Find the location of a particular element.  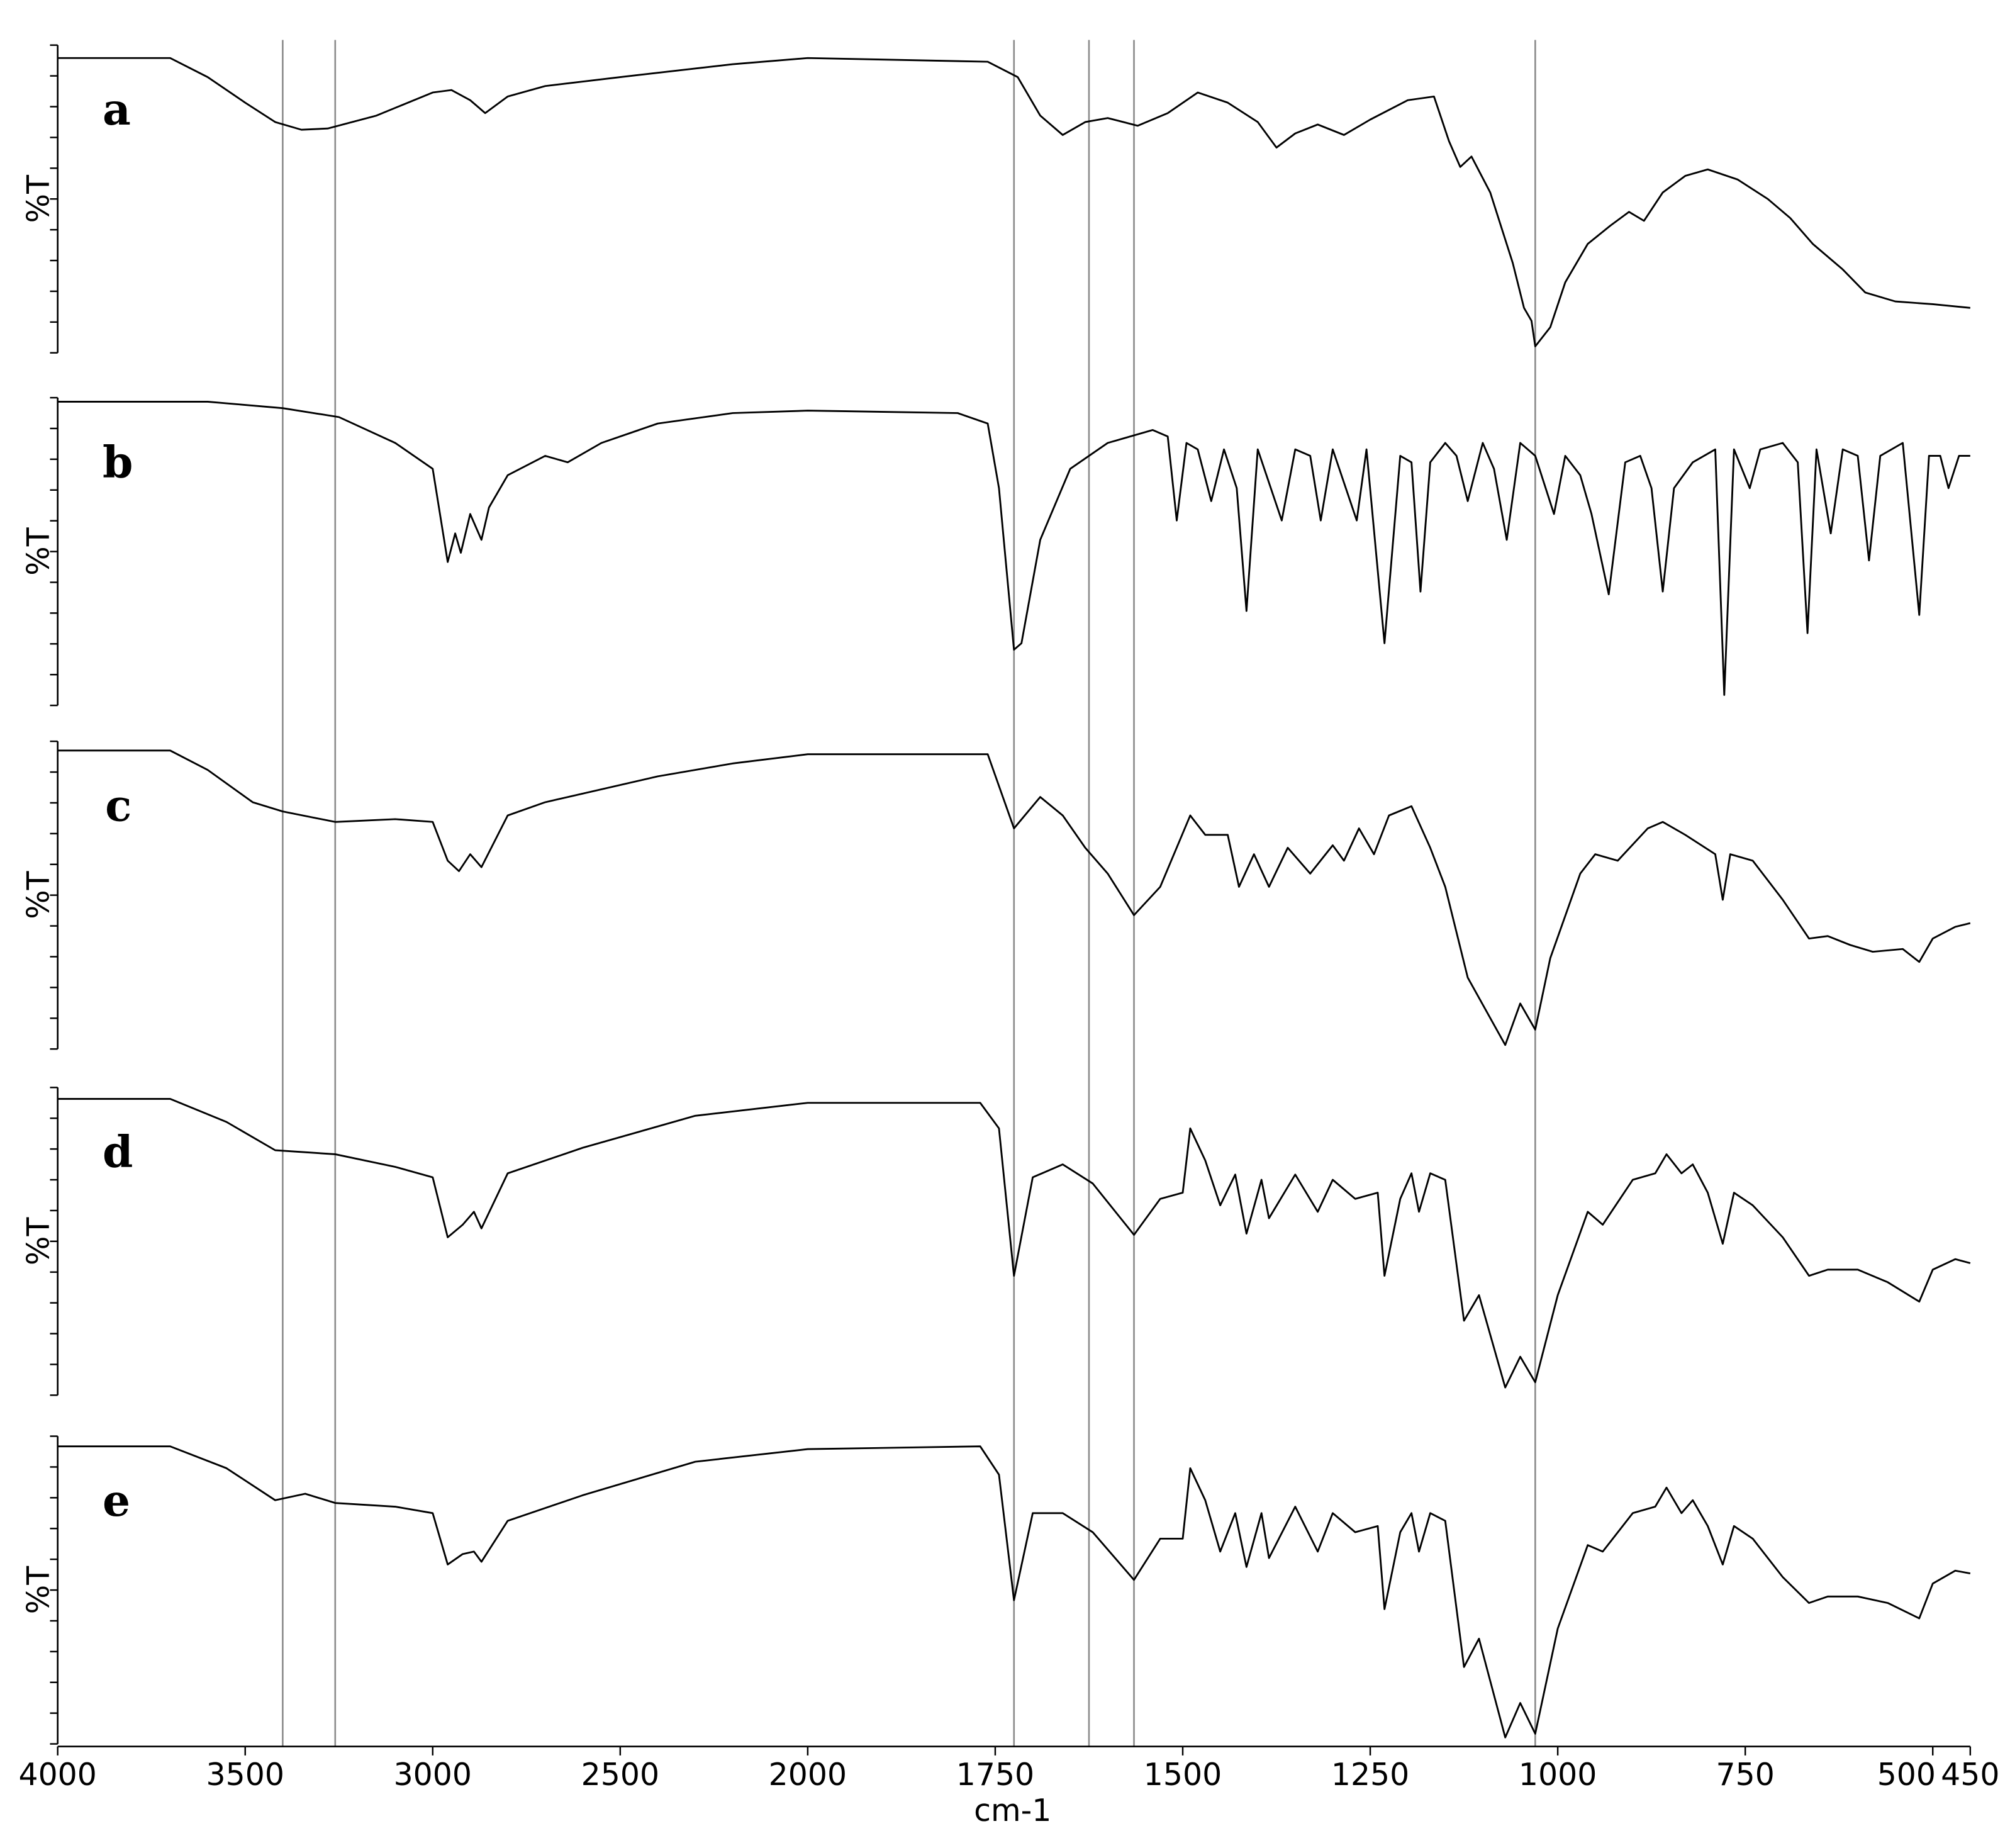

panel-label: c is located at coordinates (118, 805).